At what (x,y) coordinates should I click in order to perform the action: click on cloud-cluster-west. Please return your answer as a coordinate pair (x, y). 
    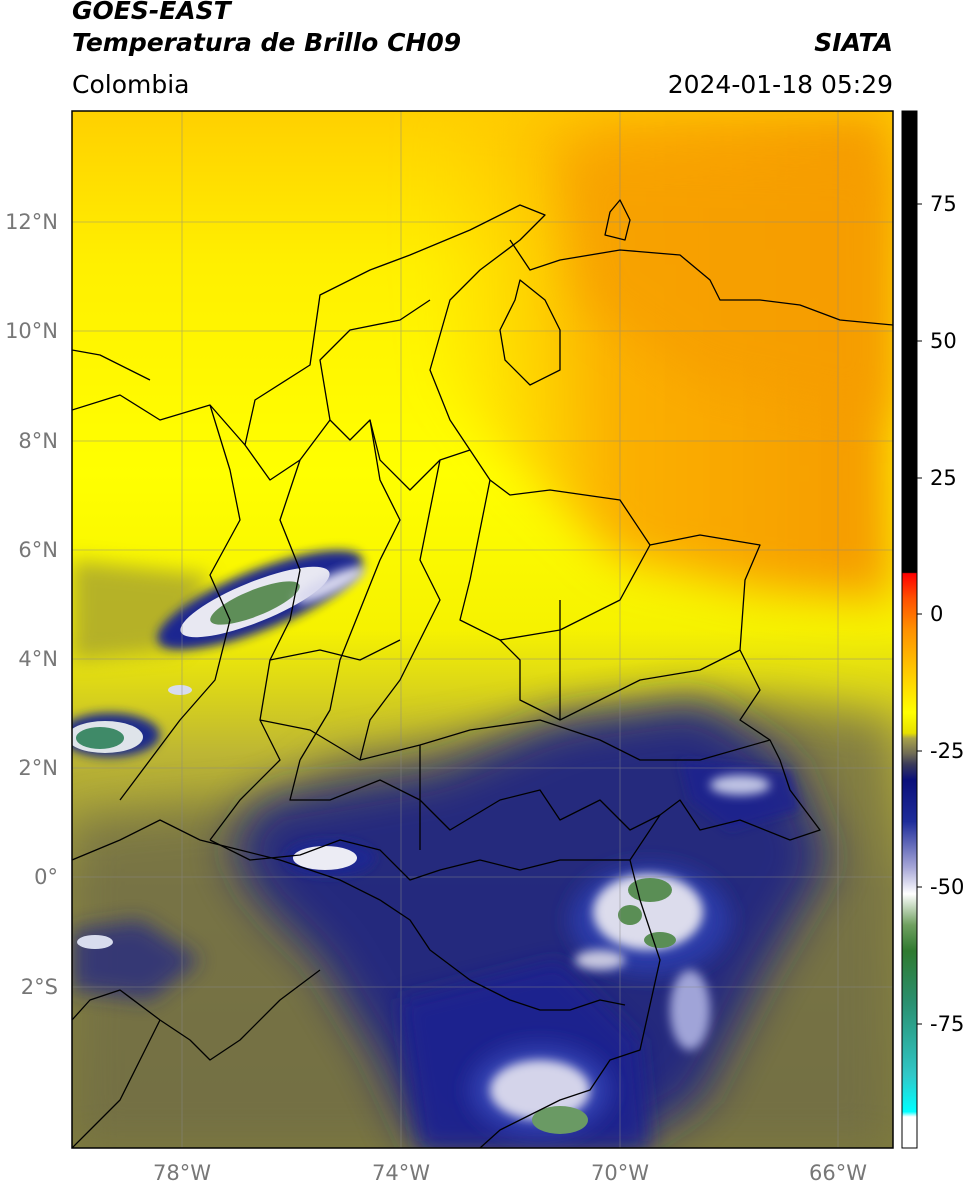
    Looking at the image, I should click on (261, 600).